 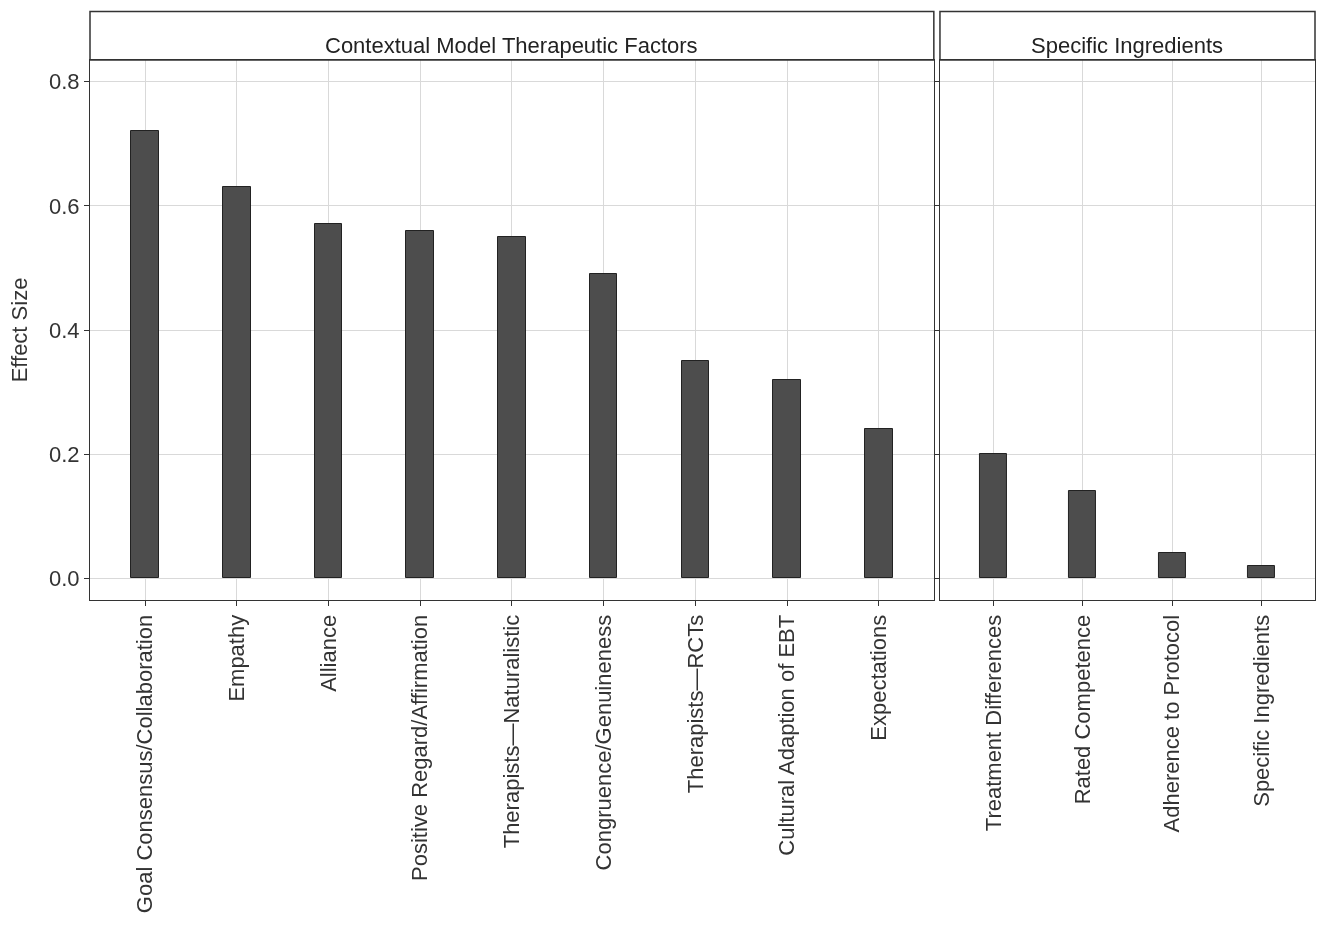 What do you see at coordinates (19, 330) in the screenshot?
I see `y-axis-title: Effect Size` at bounding box center [19, 330].